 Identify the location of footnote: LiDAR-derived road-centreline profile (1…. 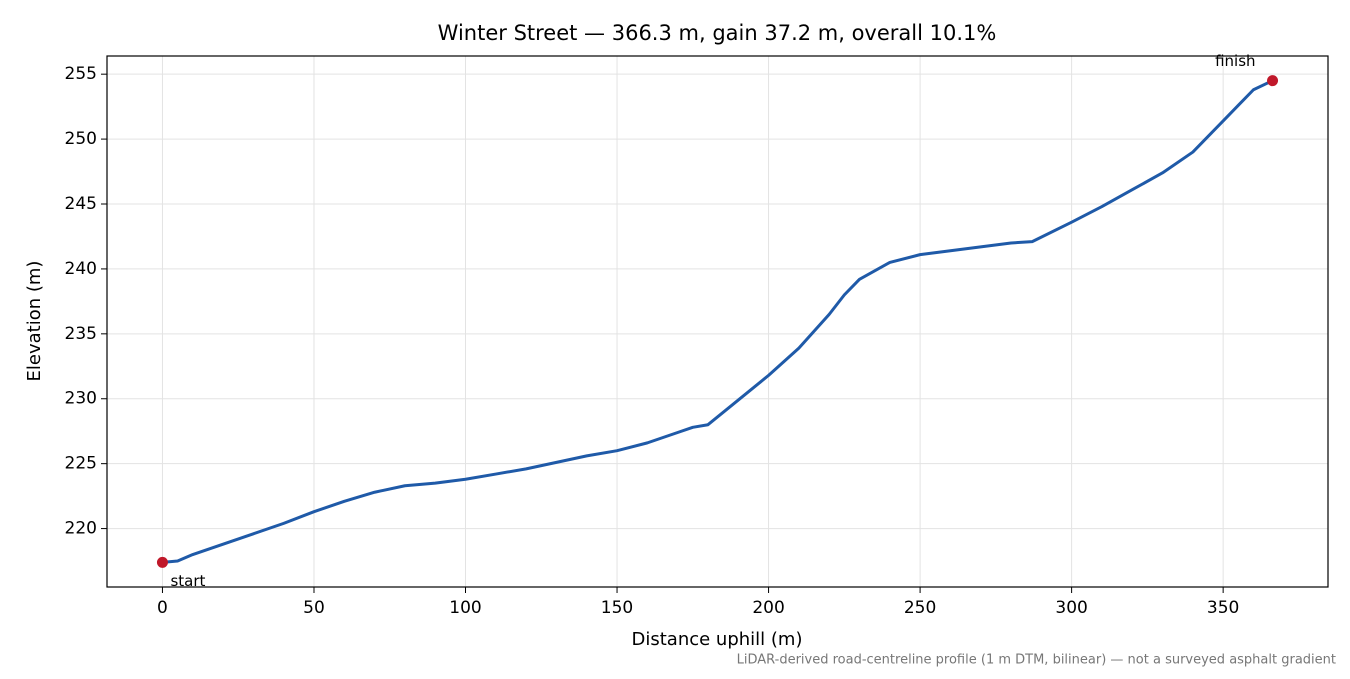
(1036, 660).